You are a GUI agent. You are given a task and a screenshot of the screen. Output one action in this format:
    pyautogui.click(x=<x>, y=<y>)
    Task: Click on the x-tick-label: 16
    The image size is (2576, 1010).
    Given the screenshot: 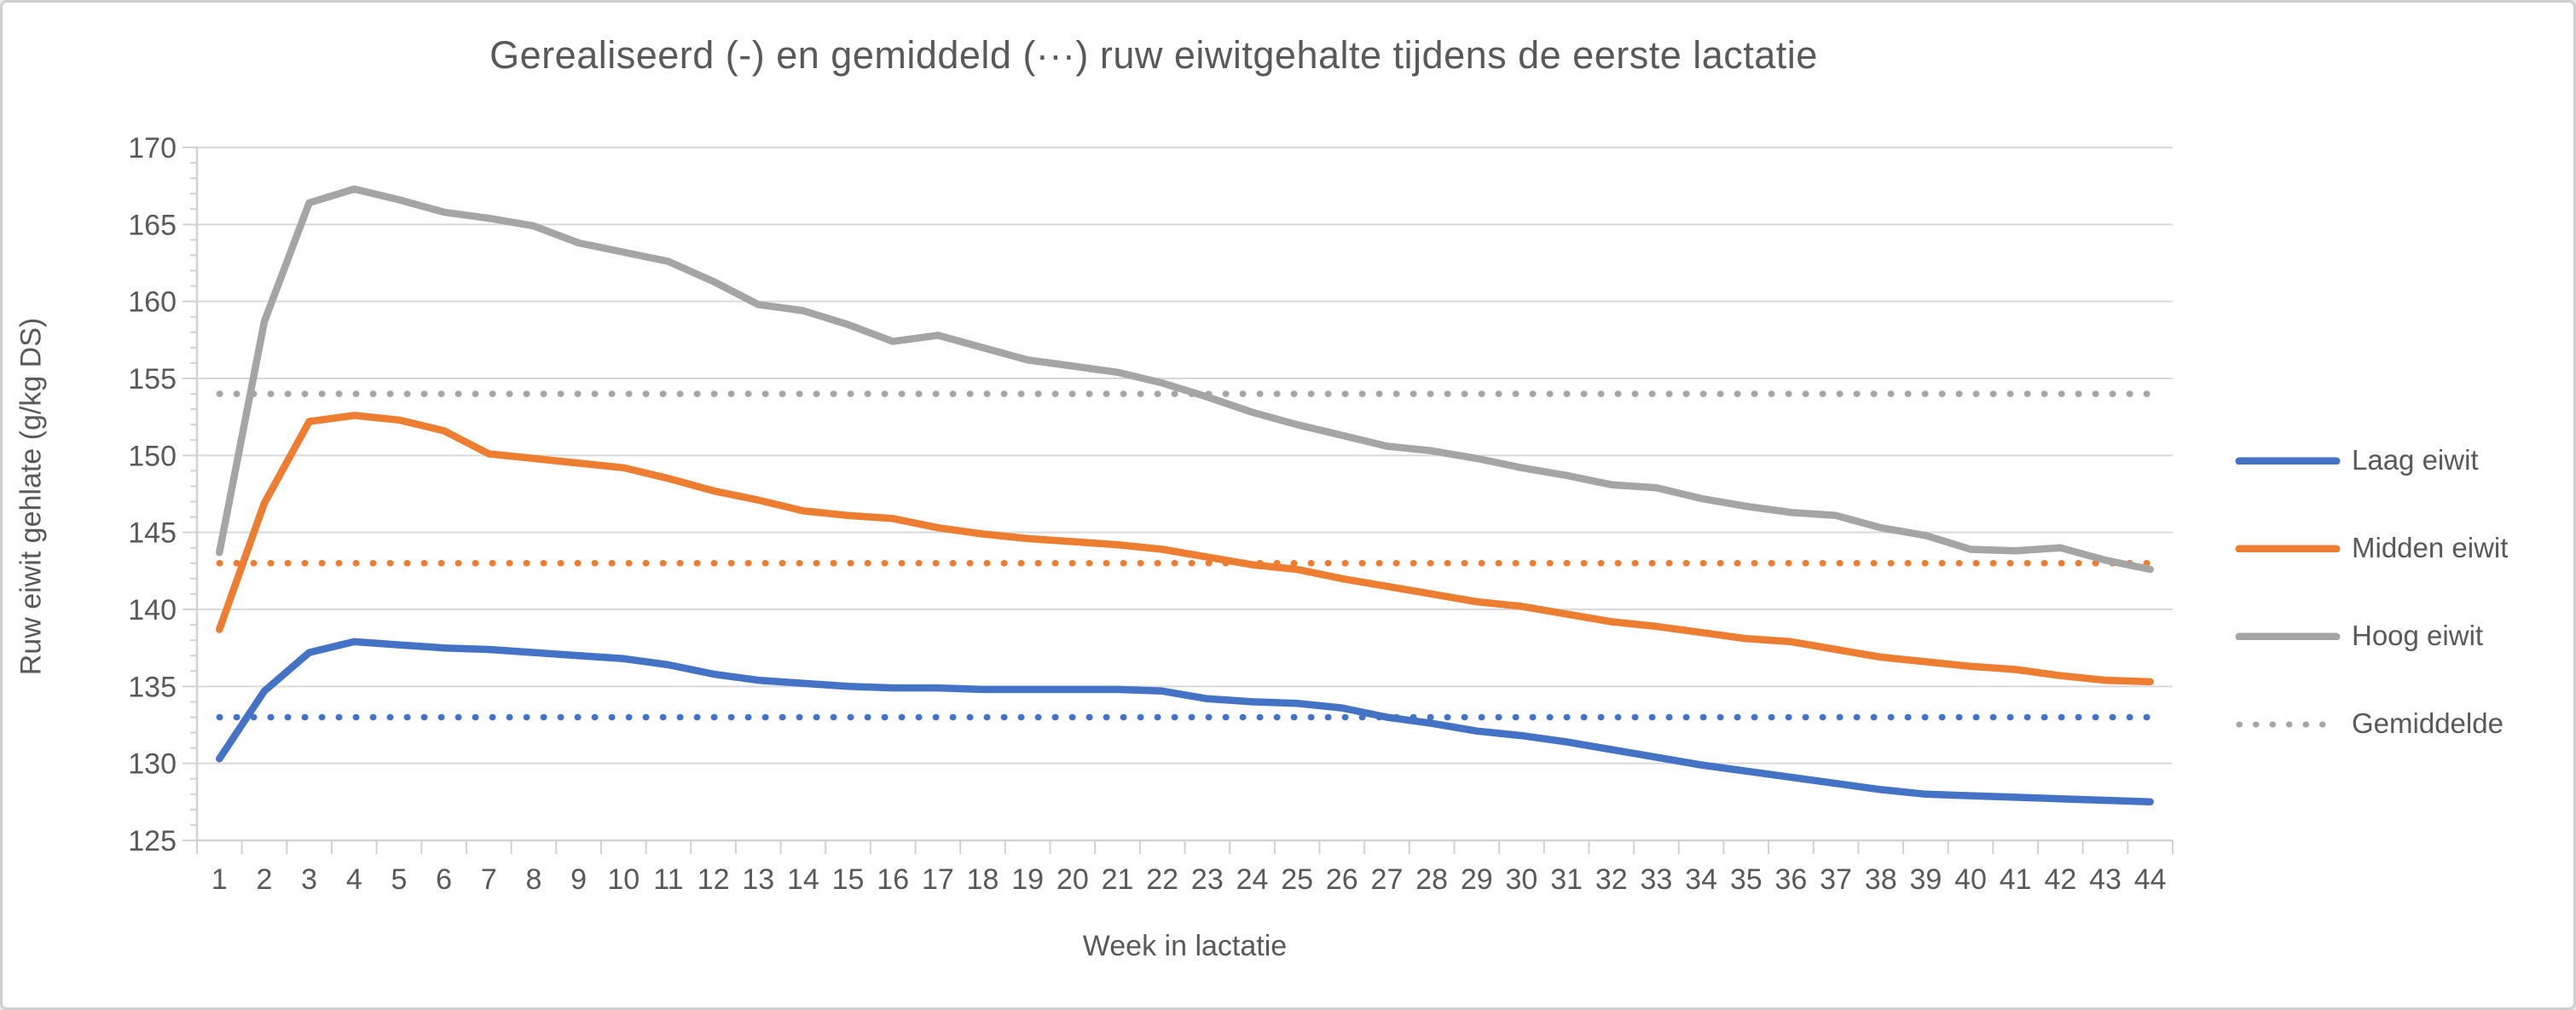 What is the action you would take?
    pyautogui.click(x=893, y=879)
    